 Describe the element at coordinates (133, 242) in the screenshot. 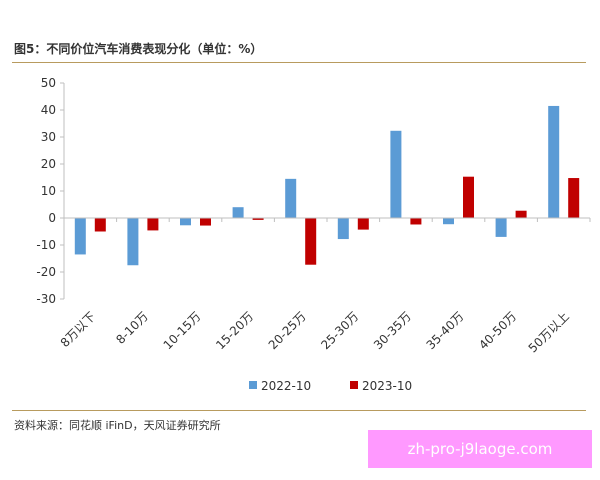

I see `bar-2022-10-8-10万` at that location.